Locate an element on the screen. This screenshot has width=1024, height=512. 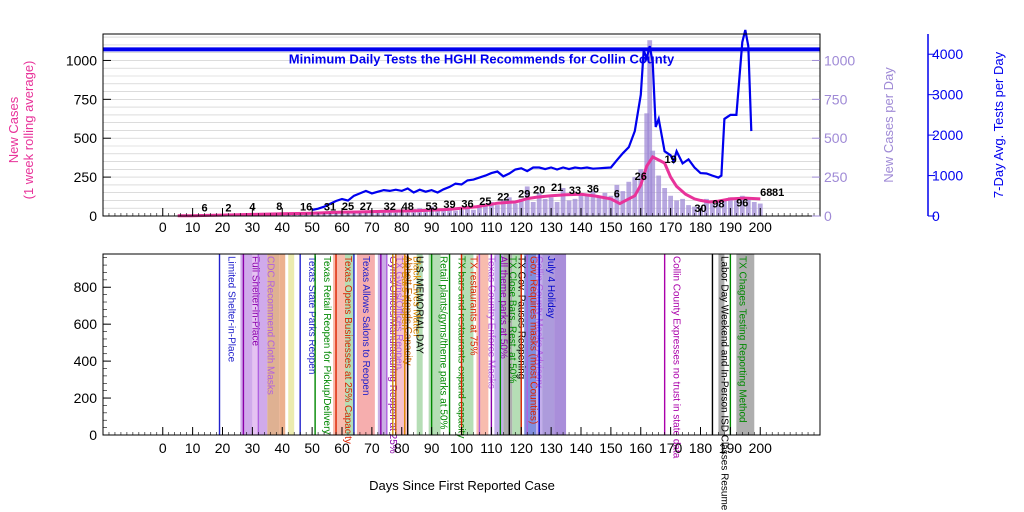
y-axis-label-line1: New Cases is located at coordinates (13, 129).